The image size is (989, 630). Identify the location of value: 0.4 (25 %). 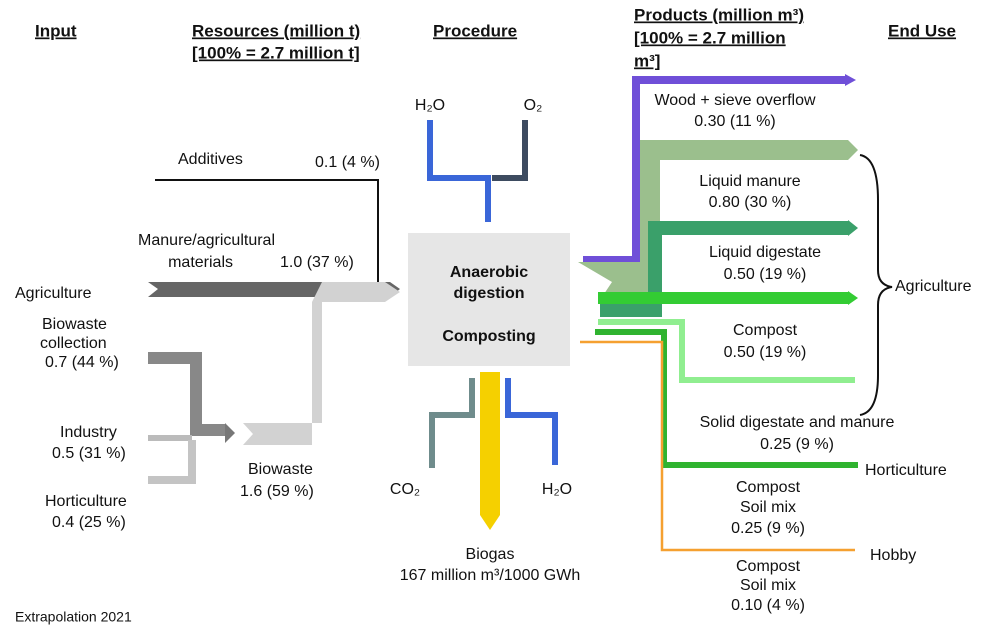
(89, 522).